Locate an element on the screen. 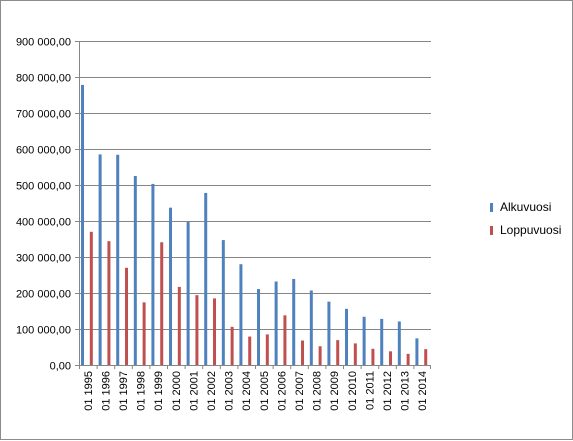 This screenshot has width=573, height=441. x-tick-label: 01 2004 is located at coordinates (247, 391).